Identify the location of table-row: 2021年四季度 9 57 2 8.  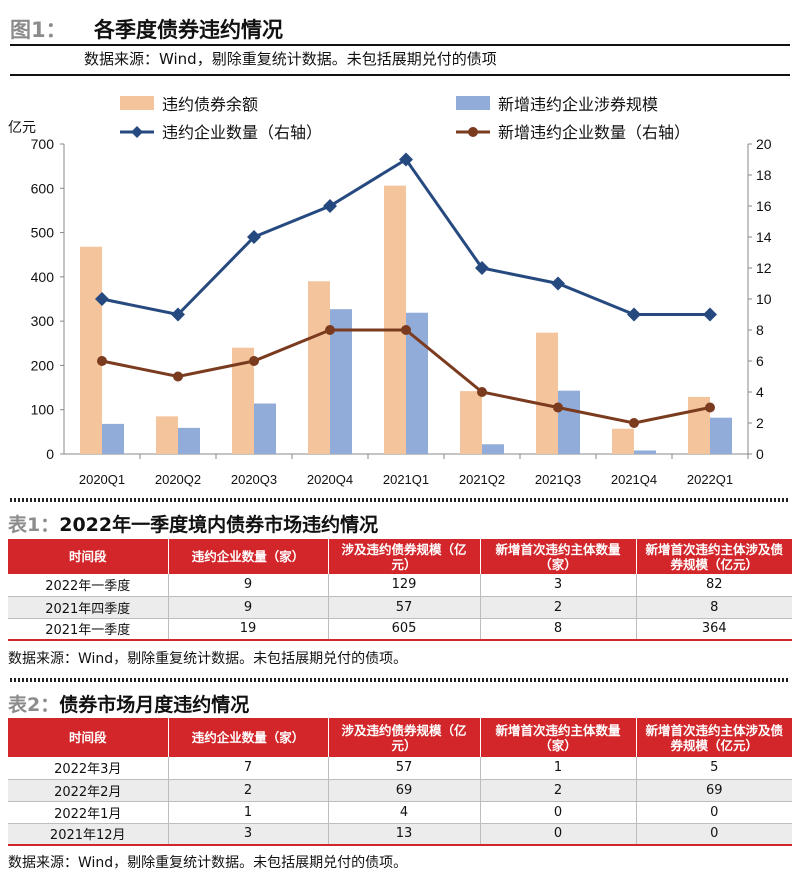
(400, 607).